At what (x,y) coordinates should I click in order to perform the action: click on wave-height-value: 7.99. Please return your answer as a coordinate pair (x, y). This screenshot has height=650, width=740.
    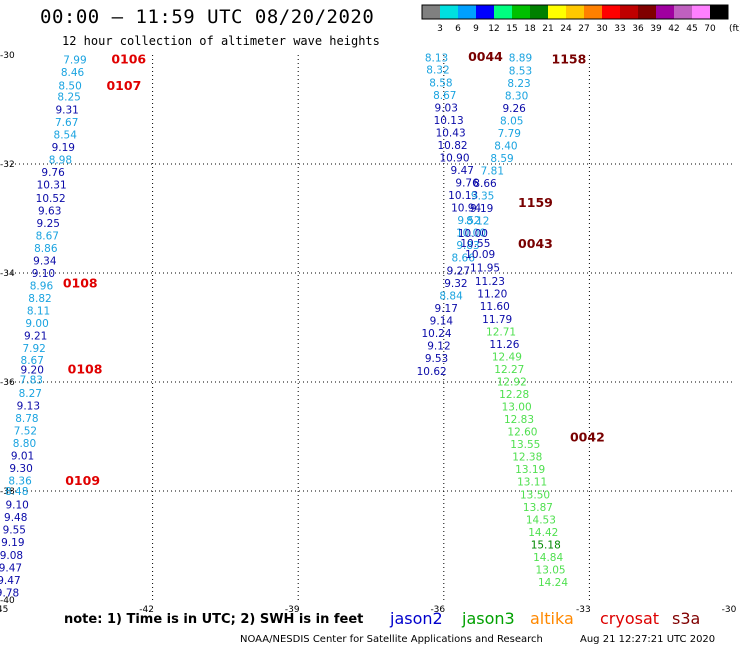
    Looking at the image, I should click on (74, 60).